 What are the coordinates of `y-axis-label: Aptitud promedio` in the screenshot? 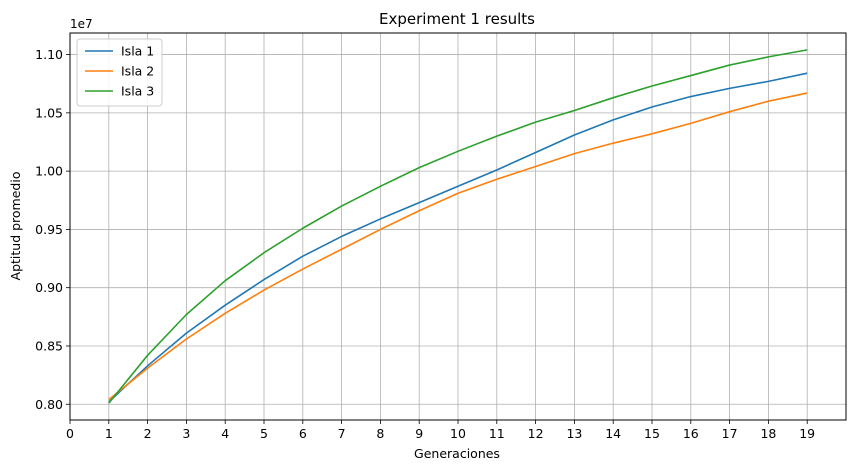 It's located at (15, 226).